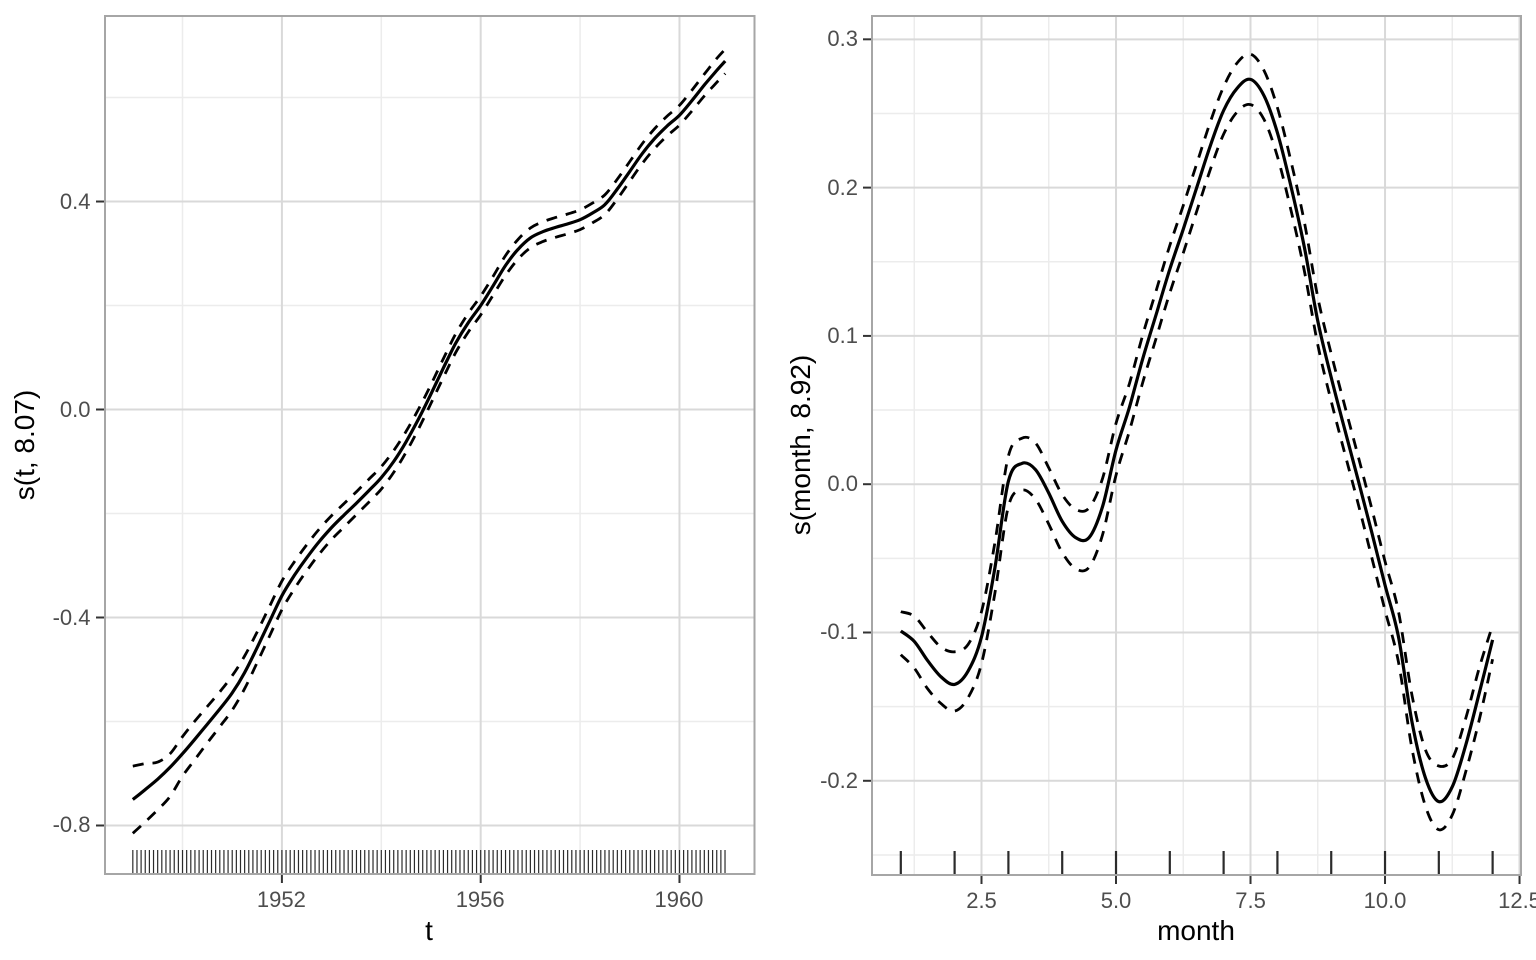 Image resolution: width=1536 pixels, height=960 pixels. What do you see at coordinates (480, 899) in the screenshot?
I see `x-tick-label: 1956` at bounding box center [480, 899].